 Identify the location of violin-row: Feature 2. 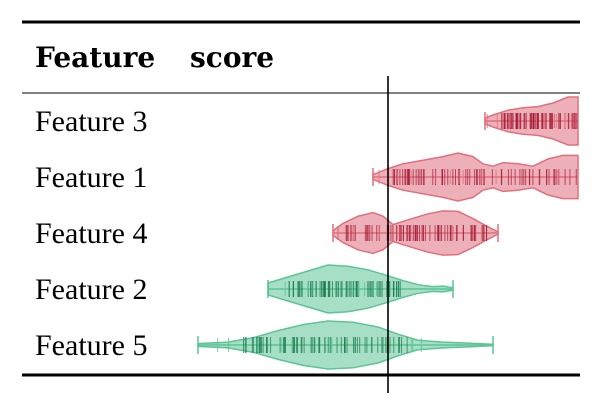
(244, 289).